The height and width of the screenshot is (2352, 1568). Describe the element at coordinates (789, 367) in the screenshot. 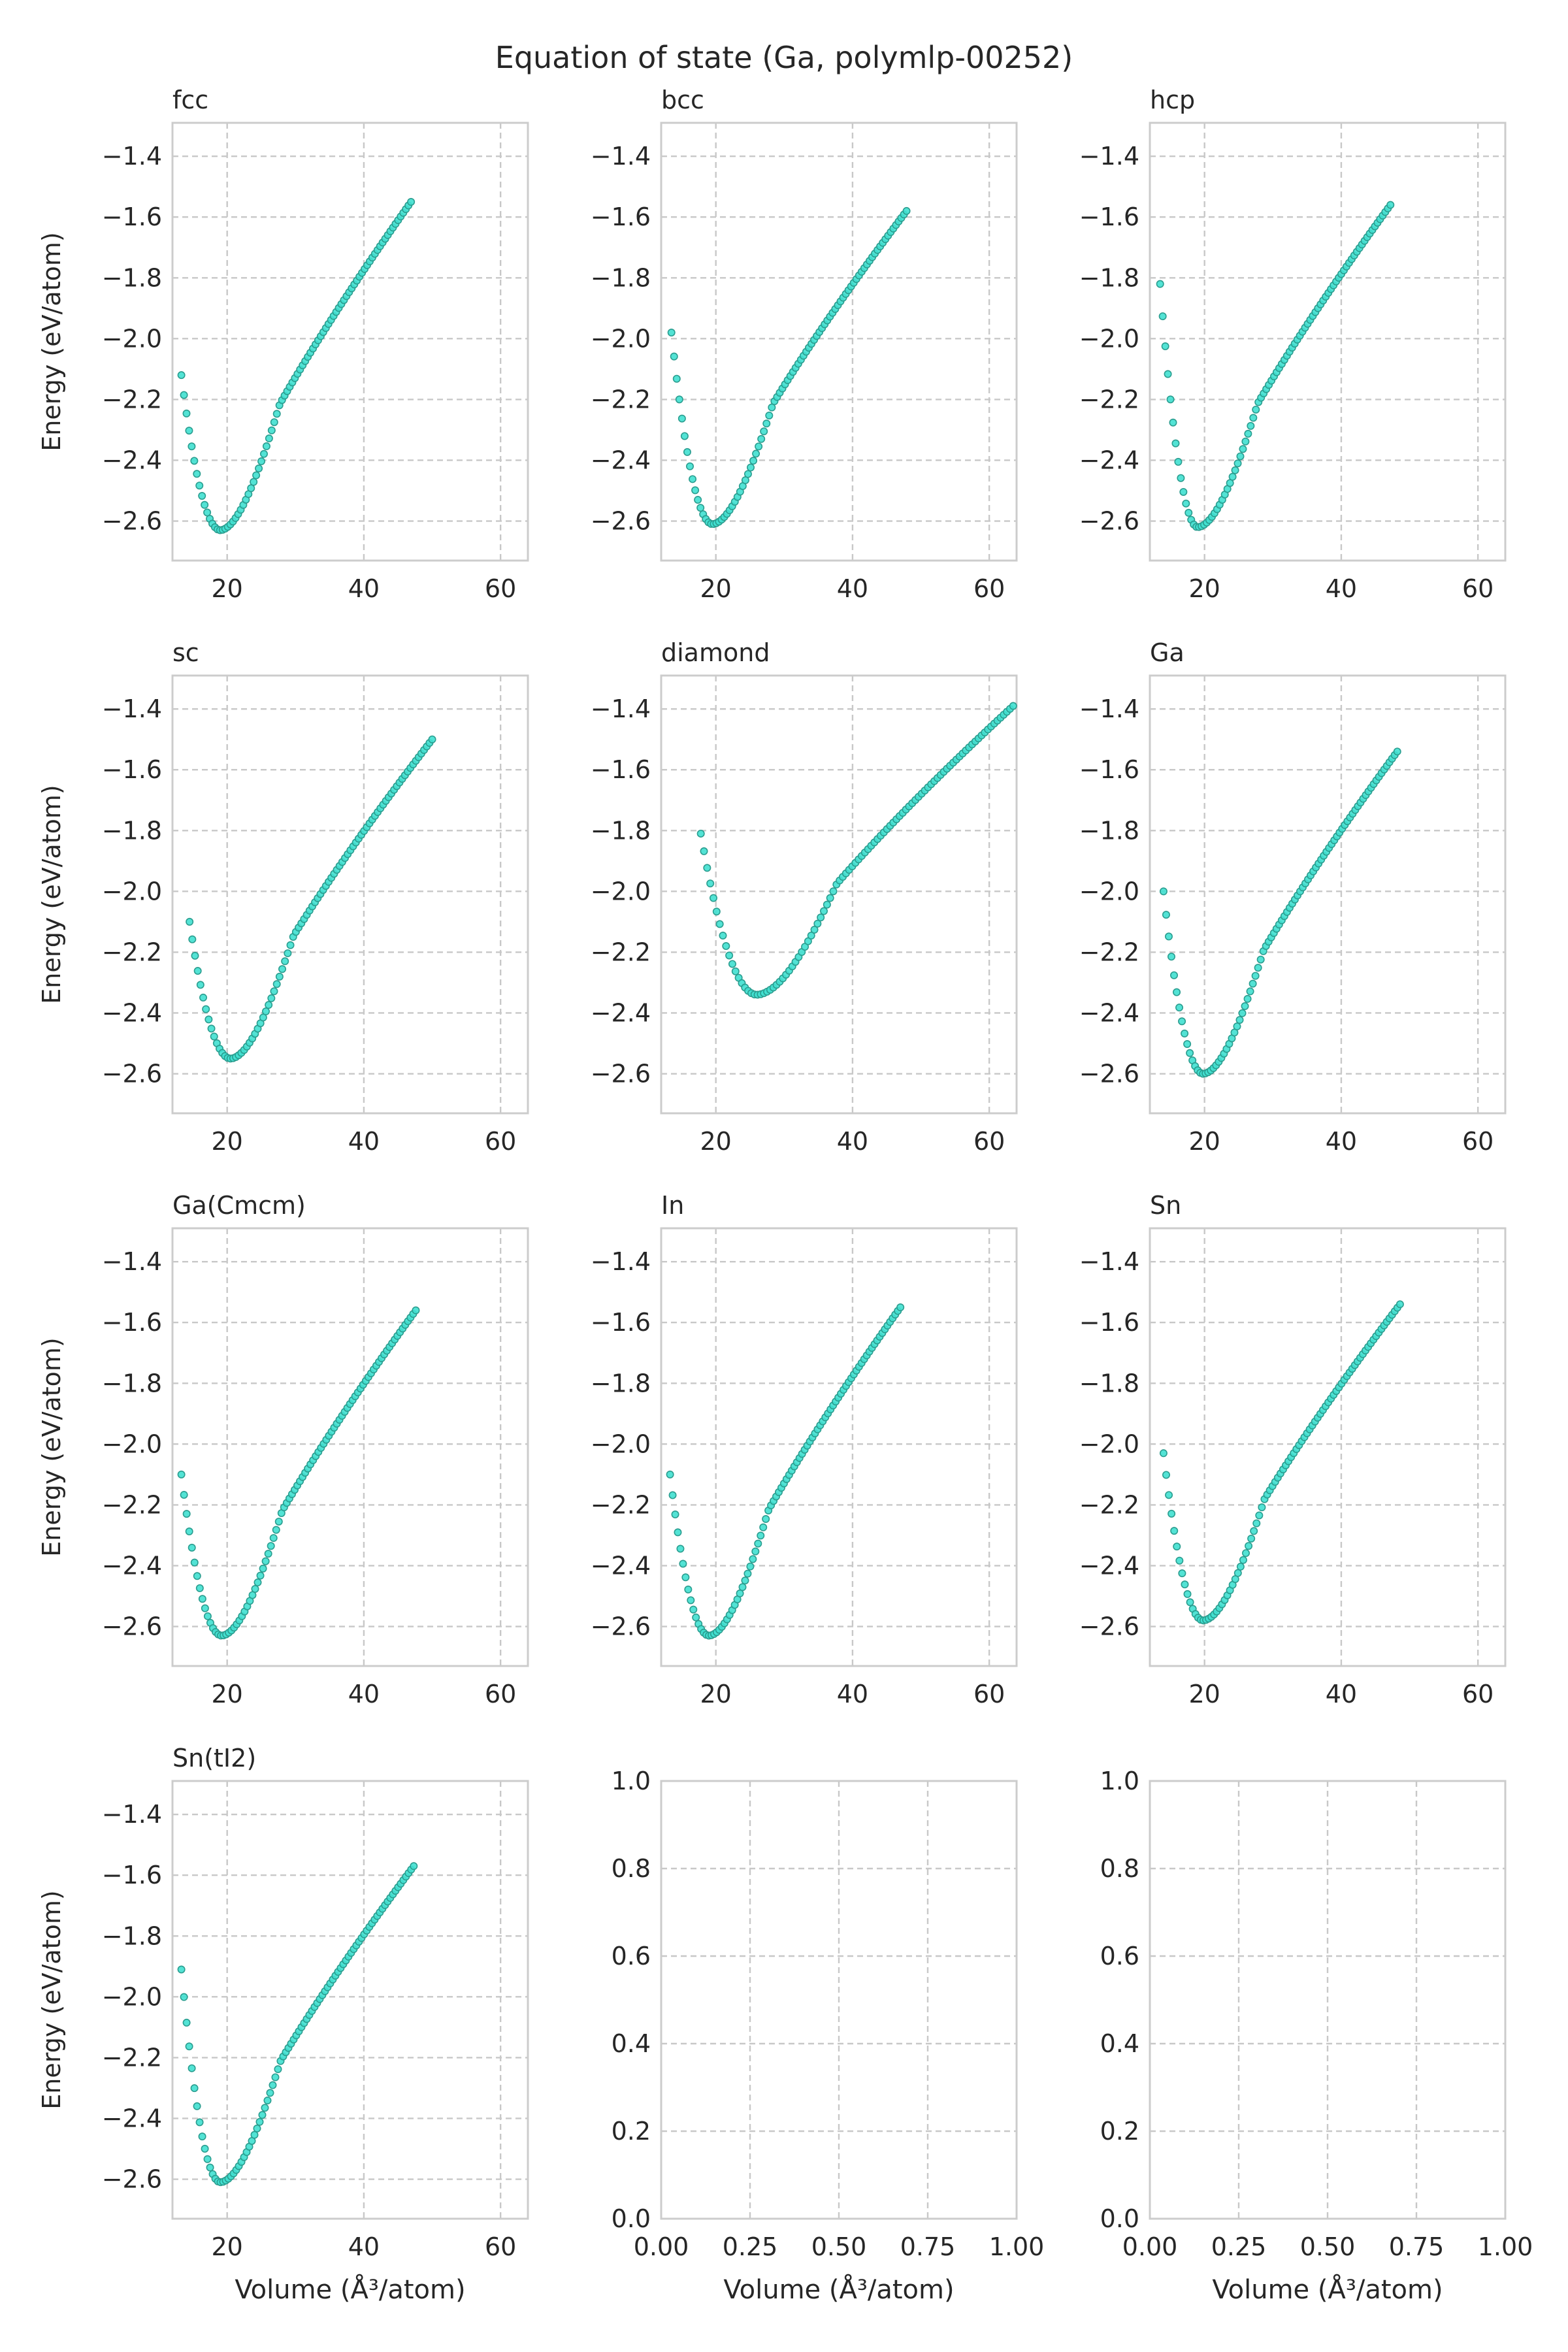

I see `data-series` at that location.